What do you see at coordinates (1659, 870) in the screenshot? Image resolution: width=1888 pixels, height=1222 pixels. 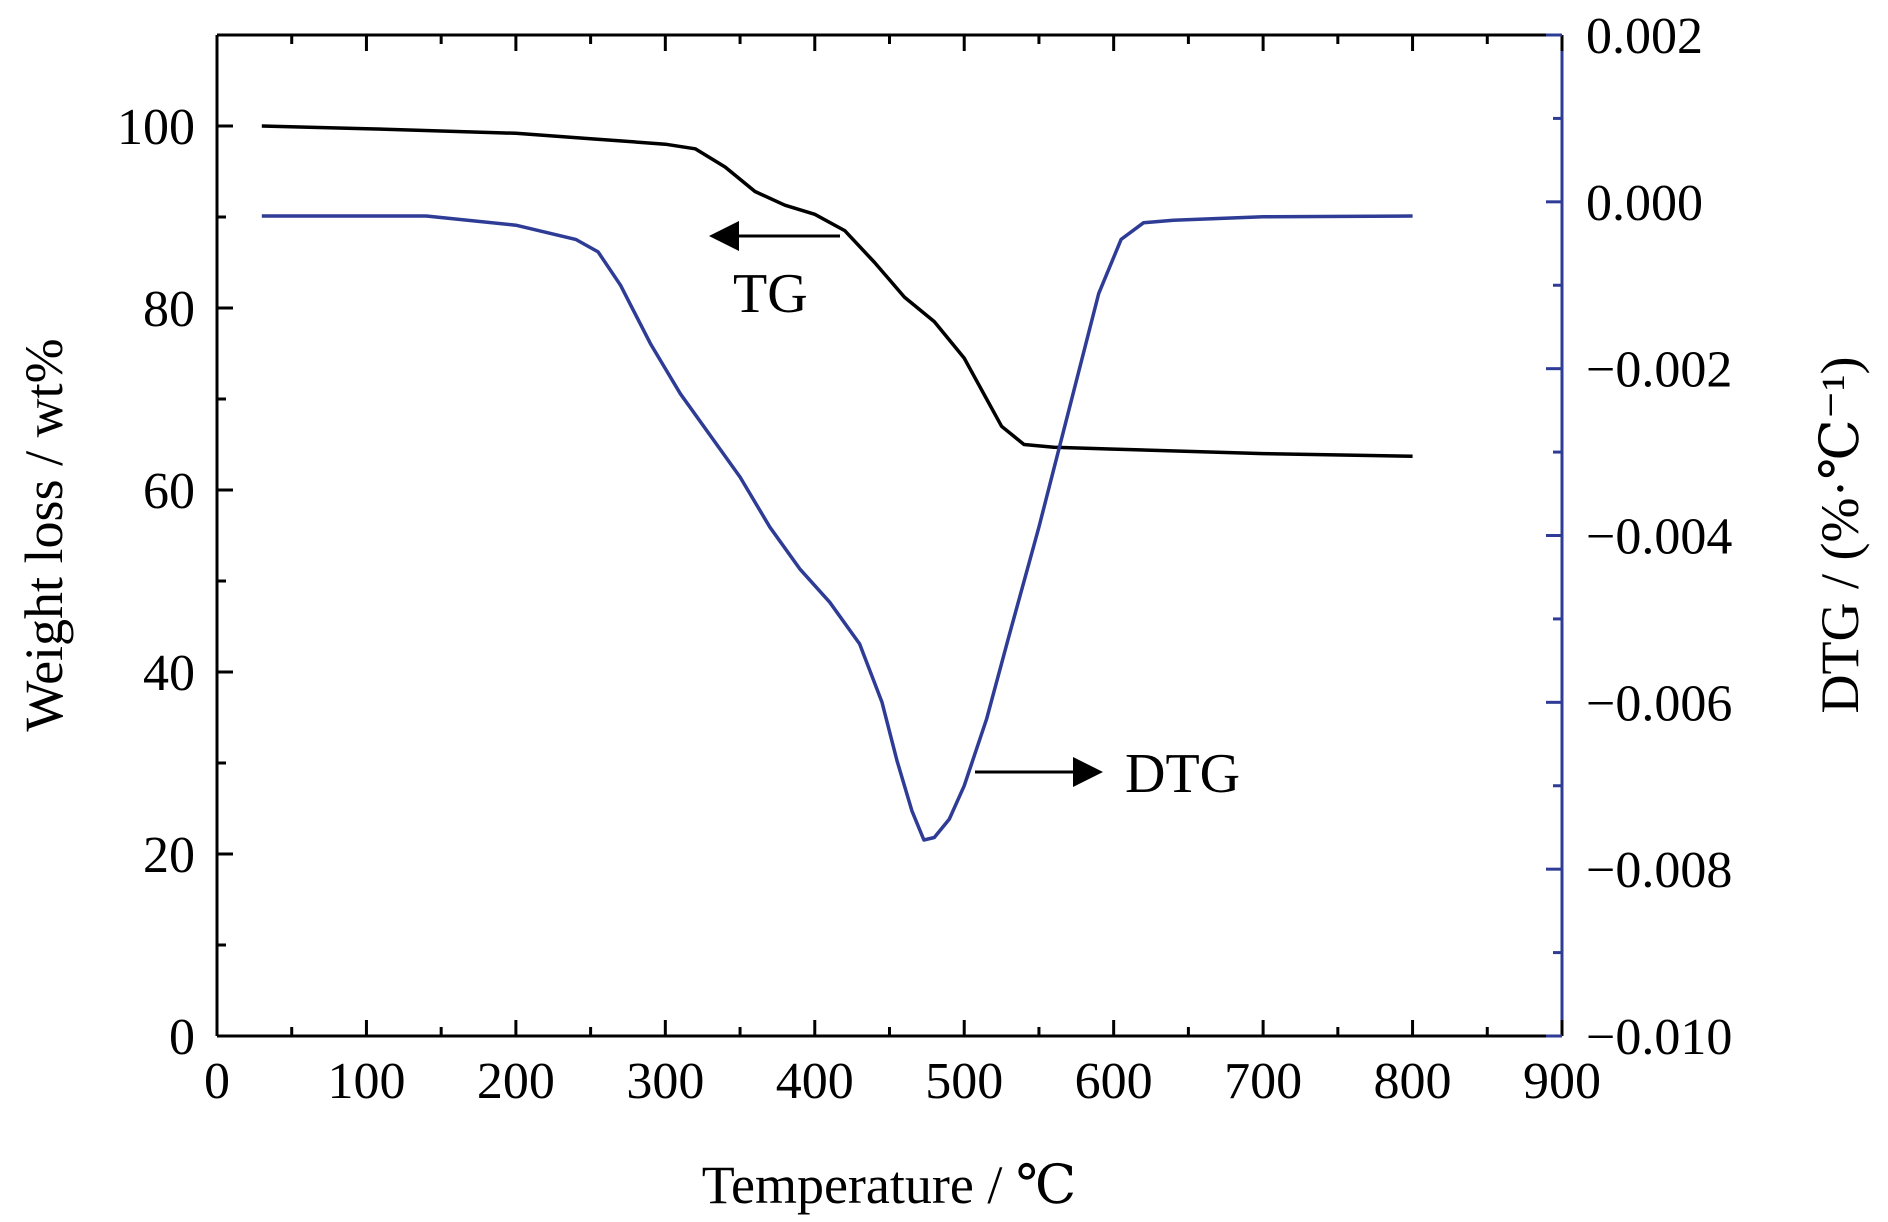 I see `y-right-tick-label: −0.008` at bounding box center [1659, 870].